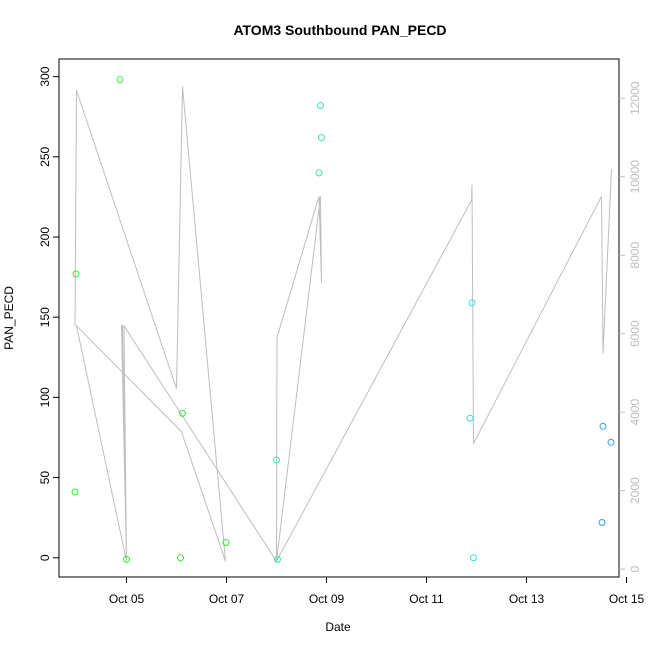  Describe the element at coordinates (527, 599) in the screenshot. I see `x-tick-label-4: Oct 13` at that location.